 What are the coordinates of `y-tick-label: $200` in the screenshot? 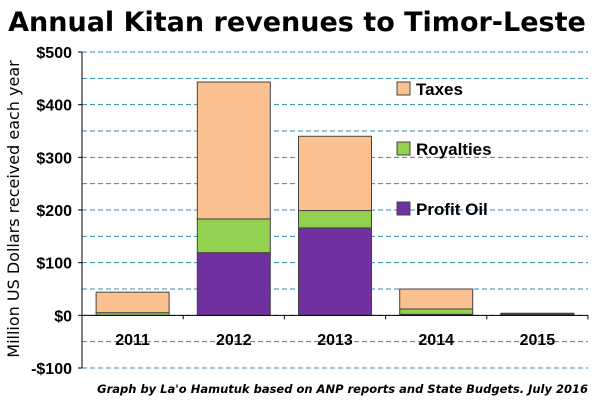 It's located at (54, 211).